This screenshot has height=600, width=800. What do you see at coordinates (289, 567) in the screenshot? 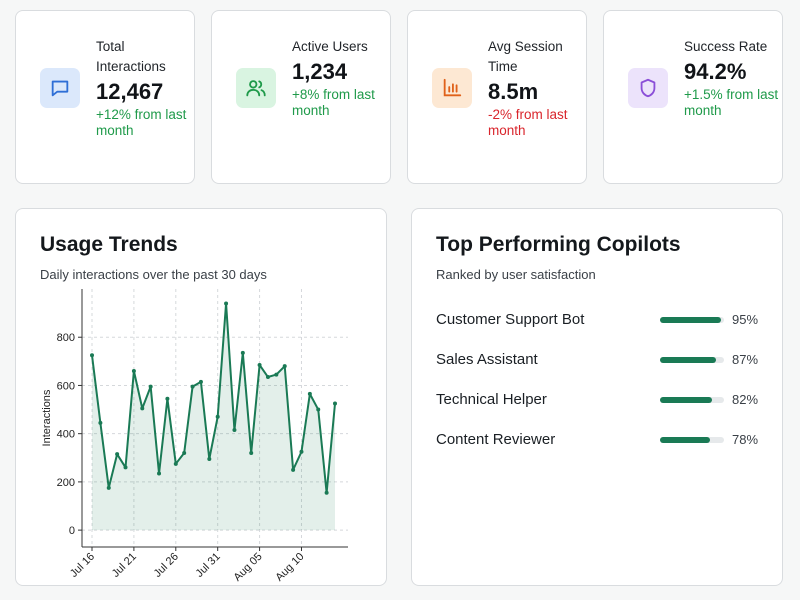
I see `x-tick-label: Aug 10` at bounding box center [289, 567].